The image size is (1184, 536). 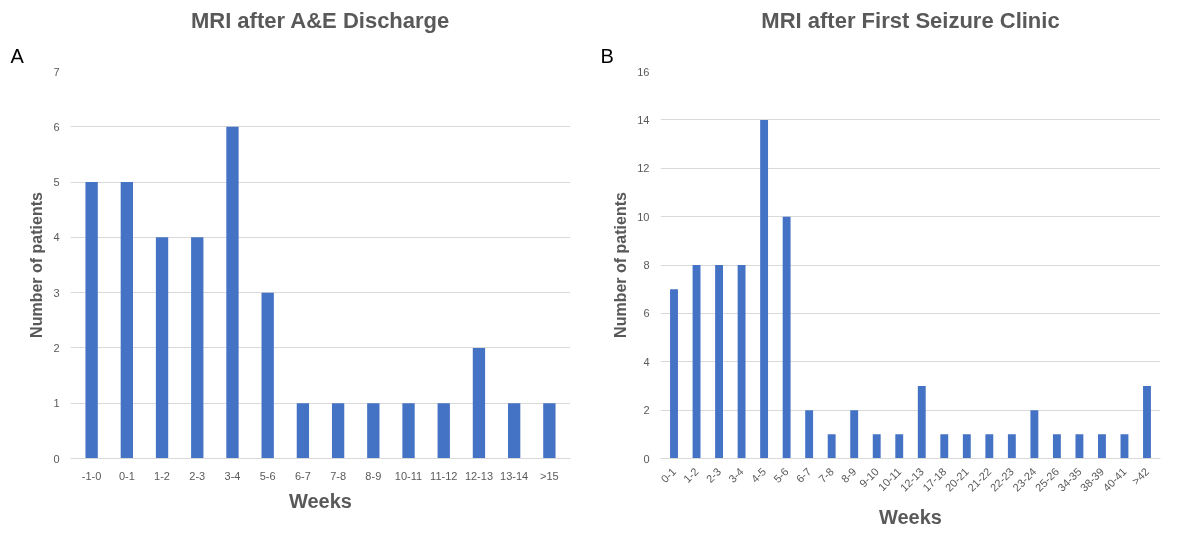 What do you see at coordinates (514, 475) in the screenshot?
I see `x-tick-label: 13-14` at bounding box center [514, 475].